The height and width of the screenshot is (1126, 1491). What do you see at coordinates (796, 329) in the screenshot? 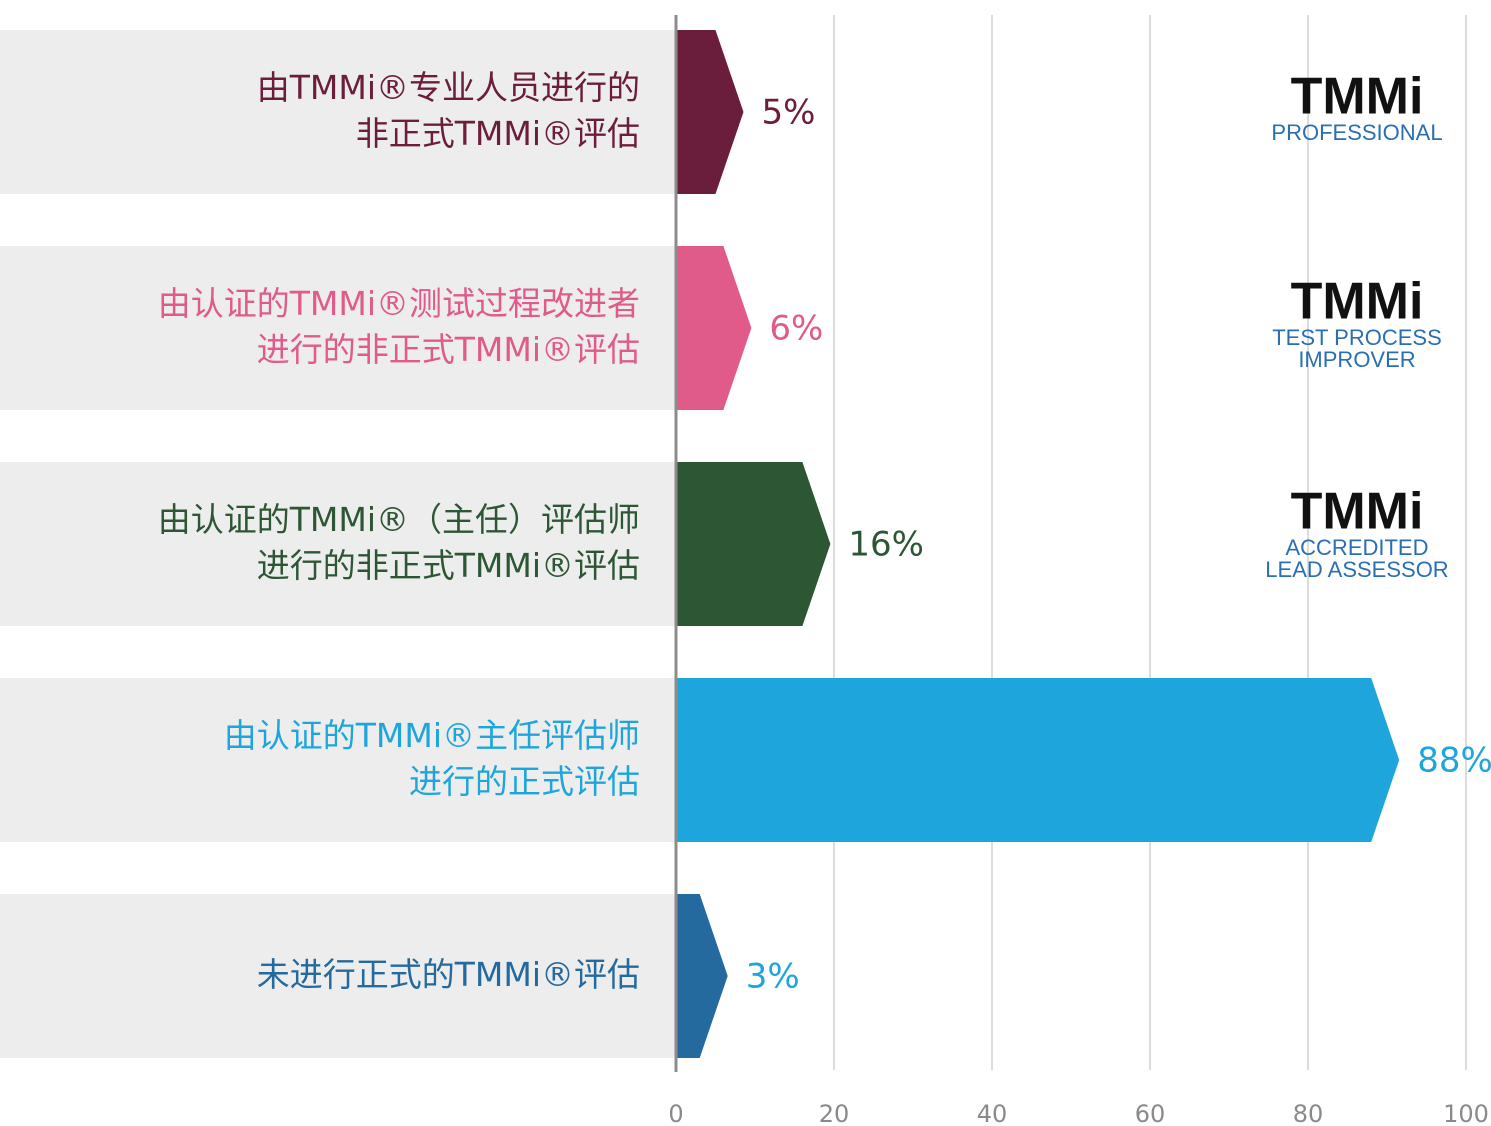
I see `value-label: 6%` at bounding box center [796, 329].